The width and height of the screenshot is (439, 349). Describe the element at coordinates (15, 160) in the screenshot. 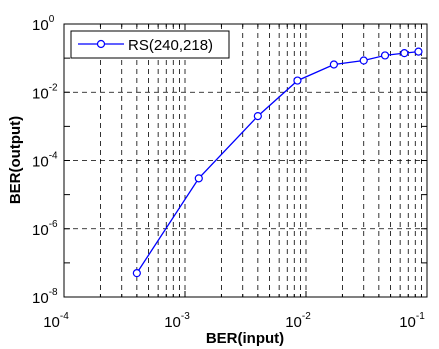

I see `y-axis-label: BER(output)` at that location.